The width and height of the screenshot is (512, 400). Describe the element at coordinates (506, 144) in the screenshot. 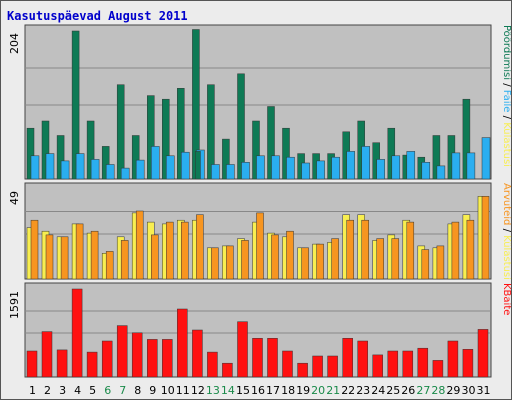

I see `legend-entry: Külastusi` at that location.